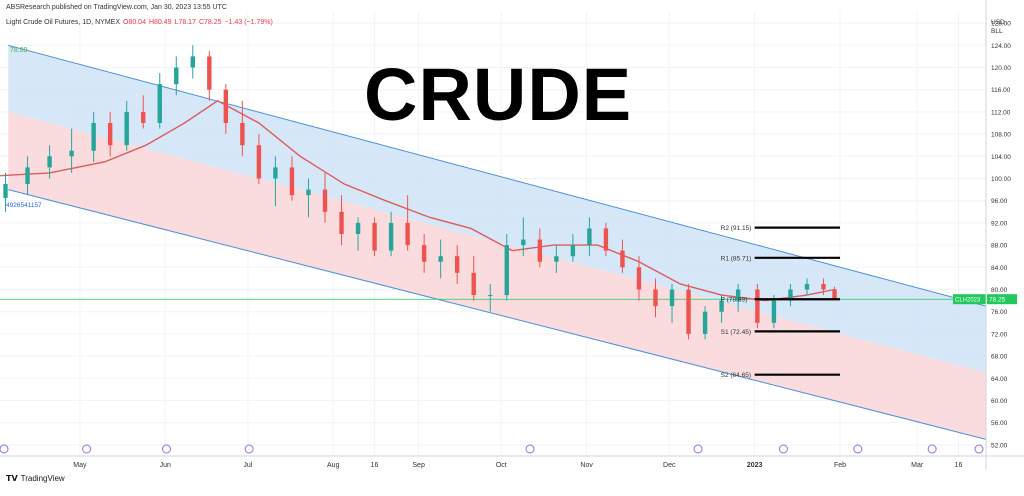 The image size is (1024, 496). What do you see at coordinates (968, 301) in the screenshot?
I see `last-price-tag-symbol-text: CLH2023` at bounding box center [968, 301].